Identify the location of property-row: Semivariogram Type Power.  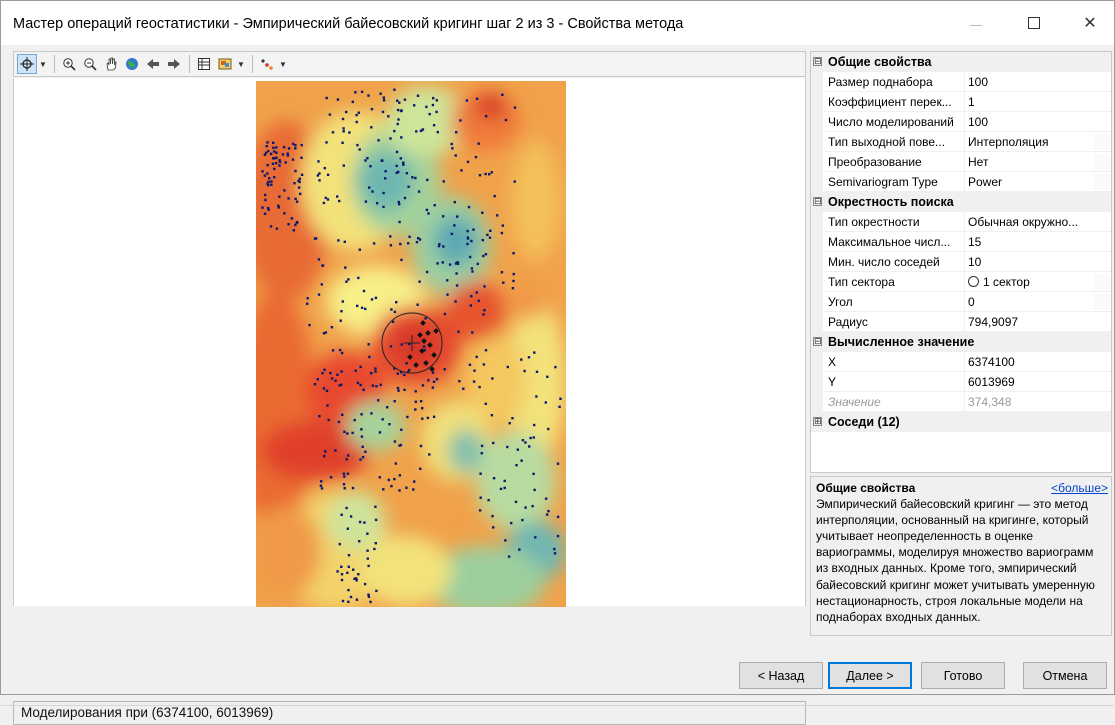
(961, 182).